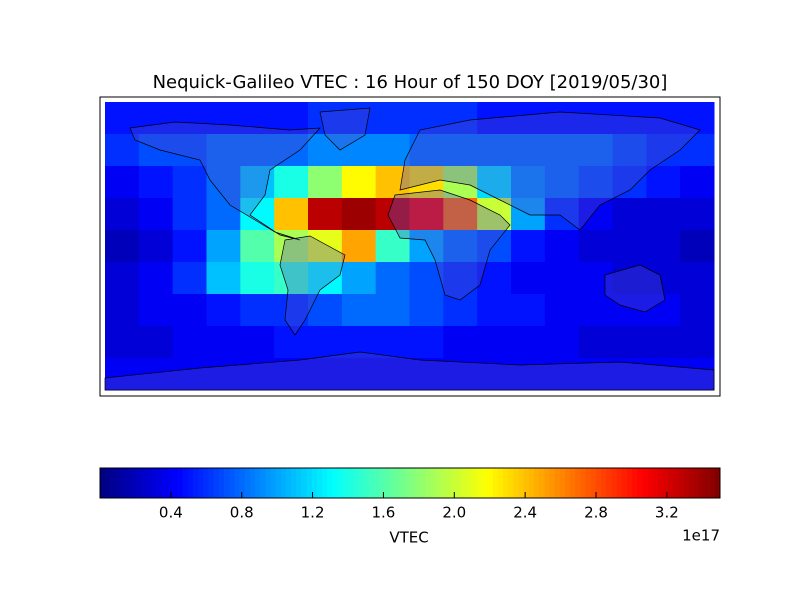 Image resolution: width=800 pixels, height=600 pixels. What do you see at coordinates (225, 181) in the screenshot?
I see `north-america` at bounding box center [225, 181].